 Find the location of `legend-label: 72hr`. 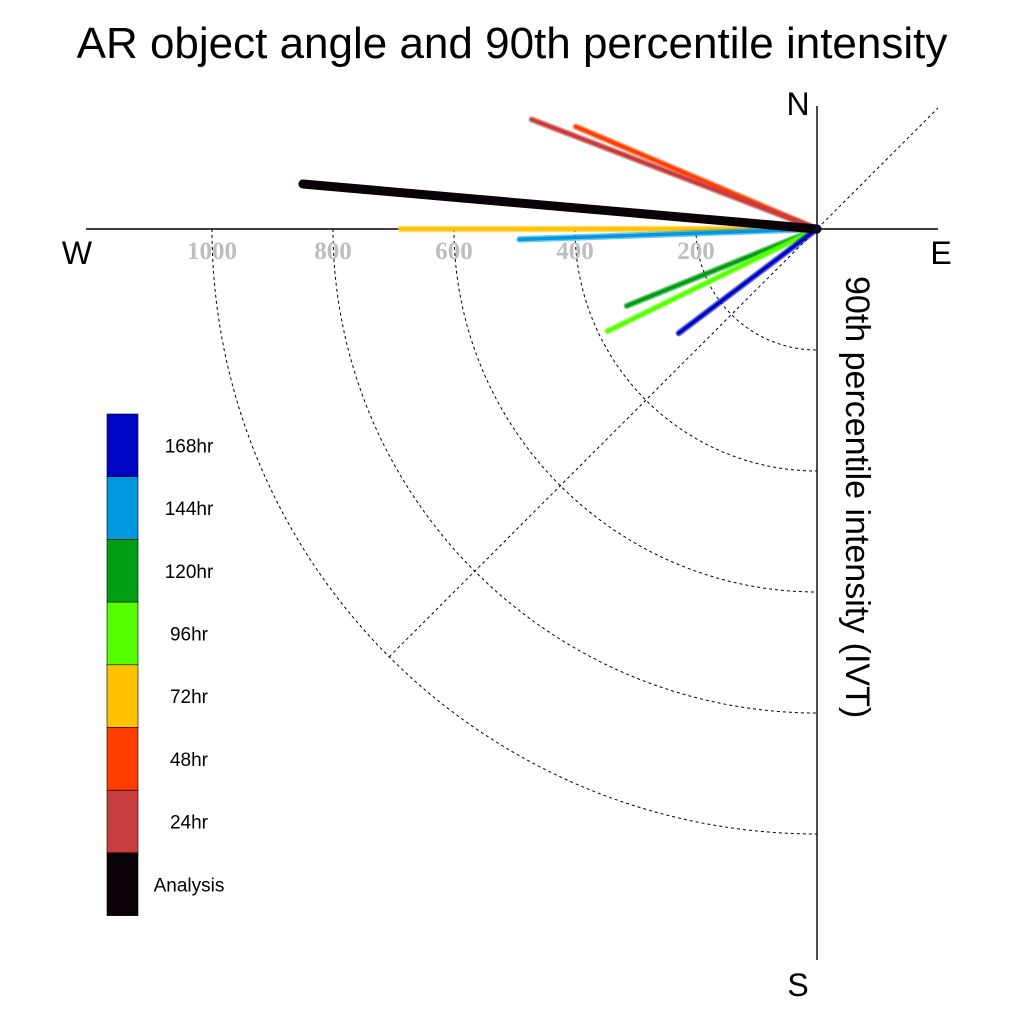

legend-label: 72hr is located at coordinates (189, 697).